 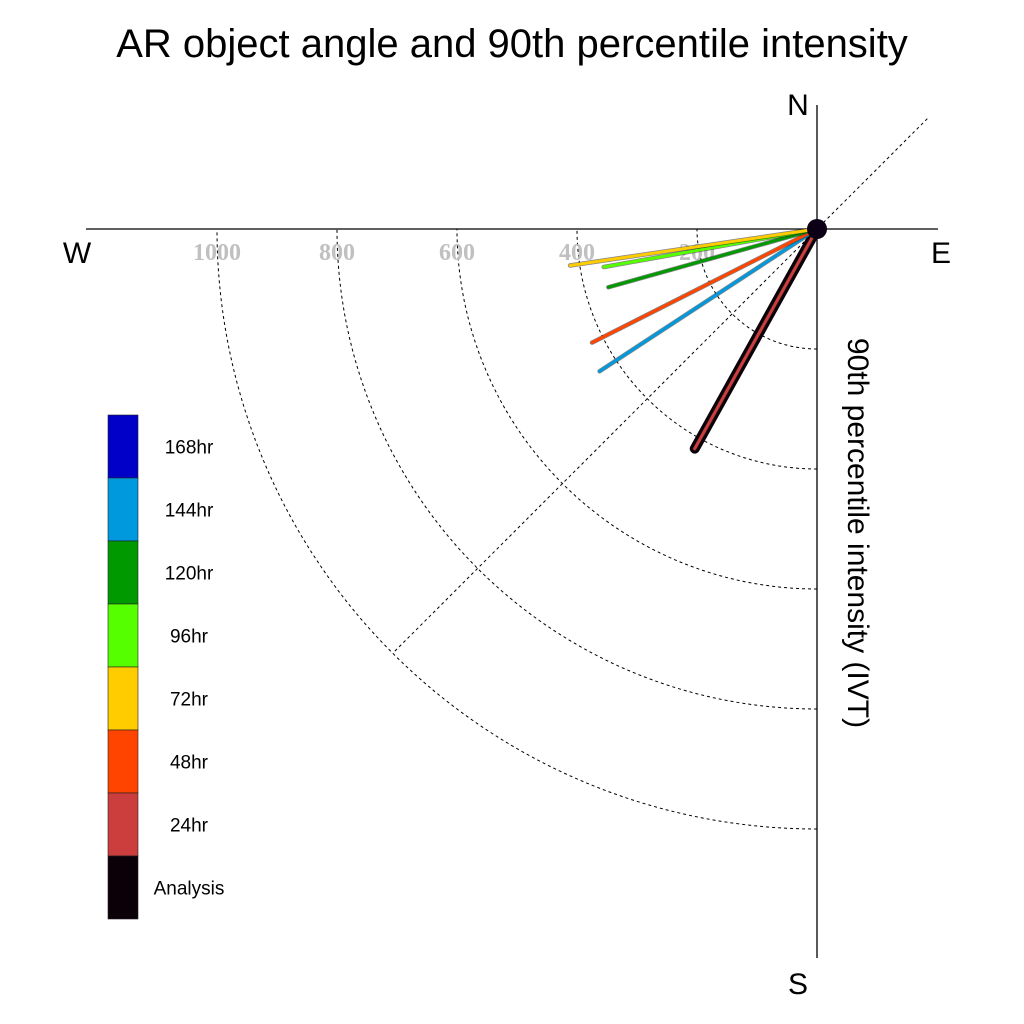 I want to click on grid-arc, so click(x=757, y=289).